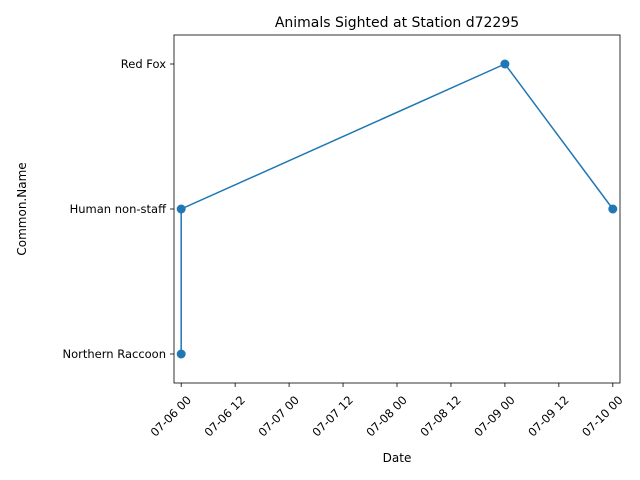 This screenshot has width=640, height=480. Describe the element at coordinates (397, 23) in the screenshot. I see `chart-title: Animals Sighted at Station d72295` at that location.